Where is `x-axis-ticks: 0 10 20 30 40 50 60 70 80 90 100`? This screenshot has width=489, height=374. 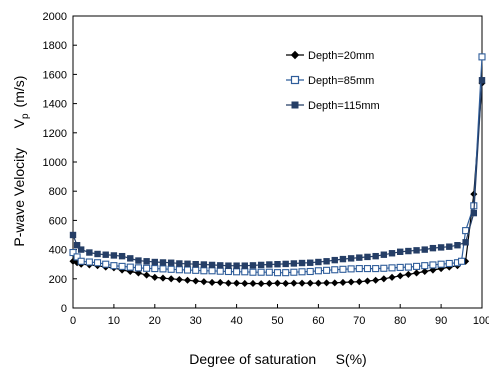
x-axis-ticks: 0 10 20 30 40 50 60 70 80 90 100 is located at coordinates (279, 315).